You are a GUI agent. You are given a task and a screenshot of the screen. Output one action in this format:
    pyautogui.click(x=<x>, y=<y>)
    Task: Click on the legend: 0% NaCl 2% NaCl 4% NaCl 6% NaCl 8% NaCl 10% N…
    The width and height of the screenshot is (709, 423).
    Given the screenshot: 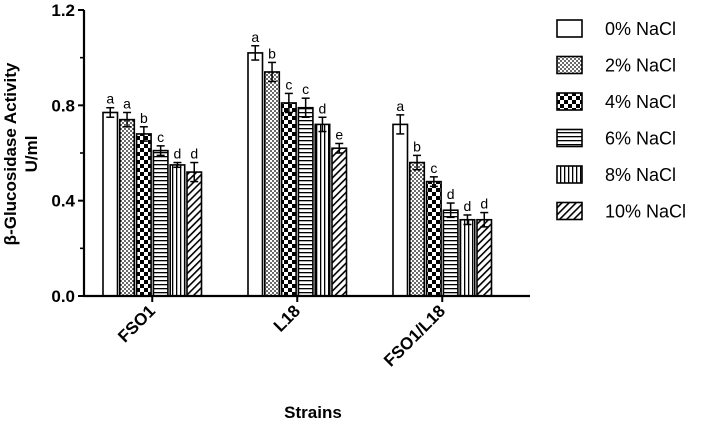 What is the action you would take?
    pyautogui.click(x=621, y=120)
    